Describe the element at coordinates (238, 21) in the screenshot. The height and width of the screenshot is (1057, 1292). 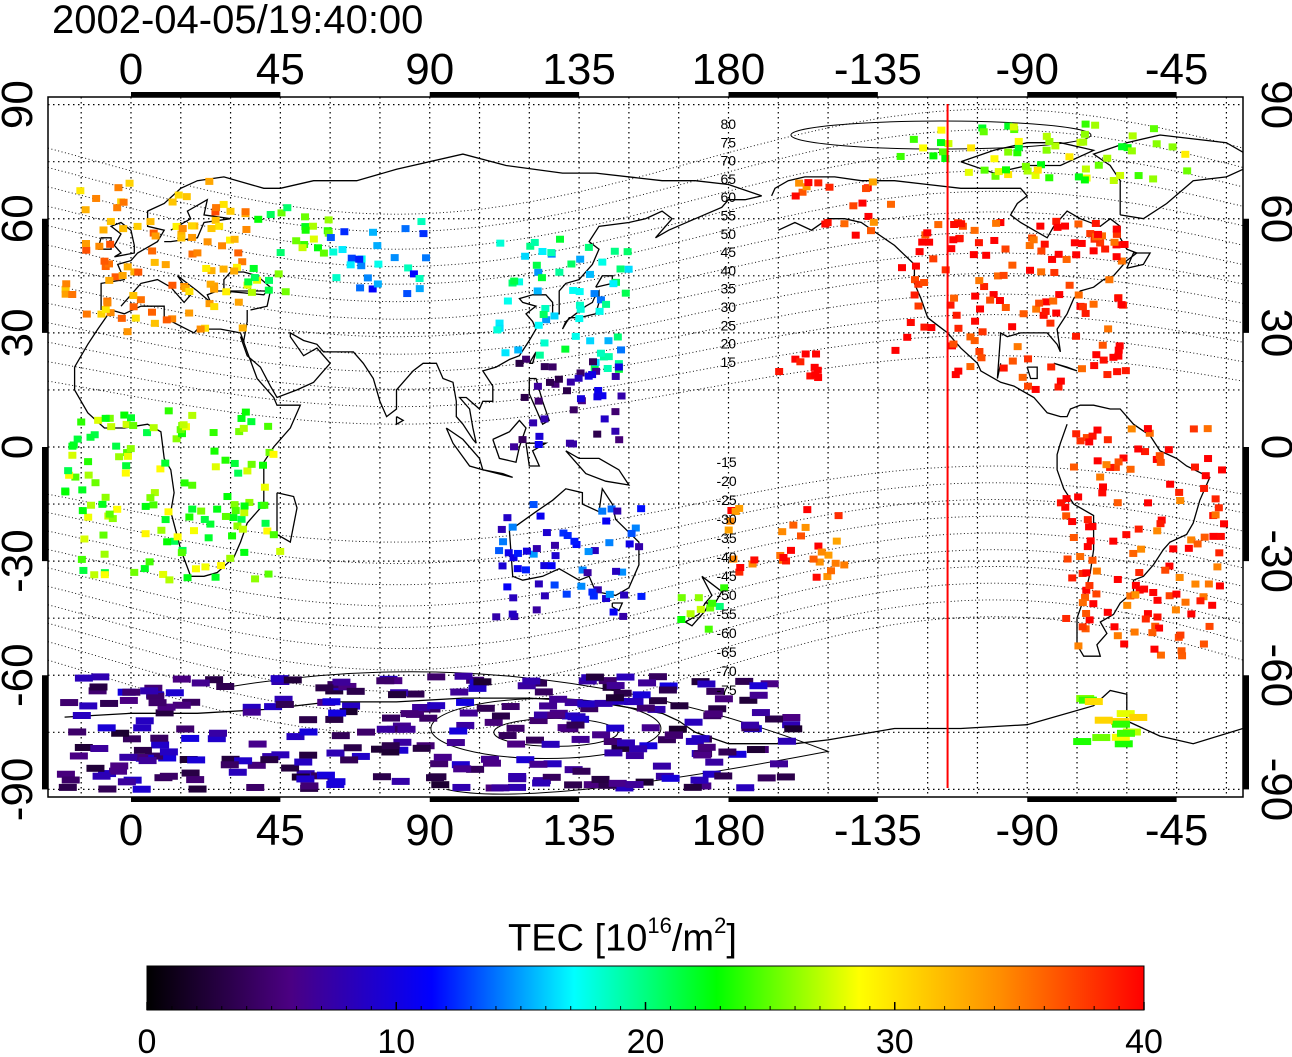
I see `map-title: 2002-04-05/19:40:00` at that location.